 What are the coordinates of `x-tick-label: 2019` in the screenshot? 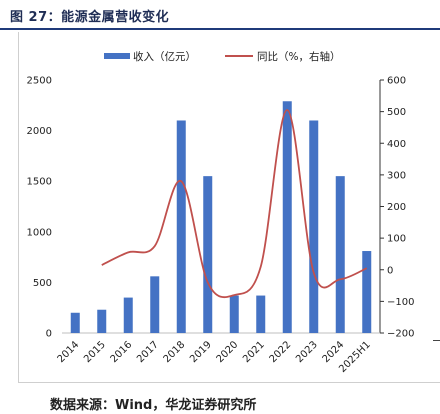 It's located at (201, 352).